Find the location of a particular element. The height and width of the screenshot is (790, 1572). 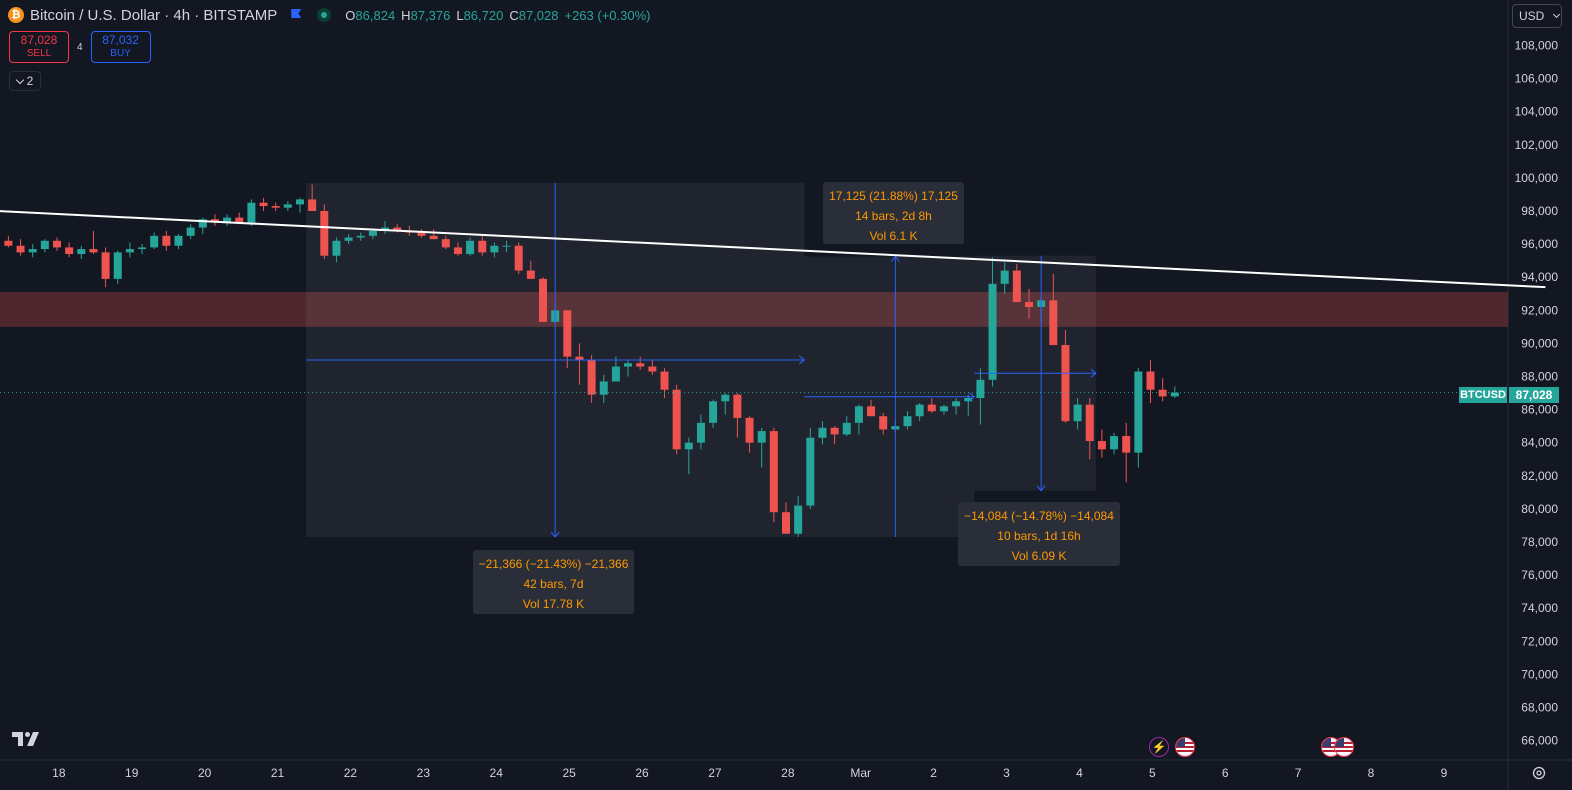

x-tick-label: 8 is located at coordinates (1371, 773).